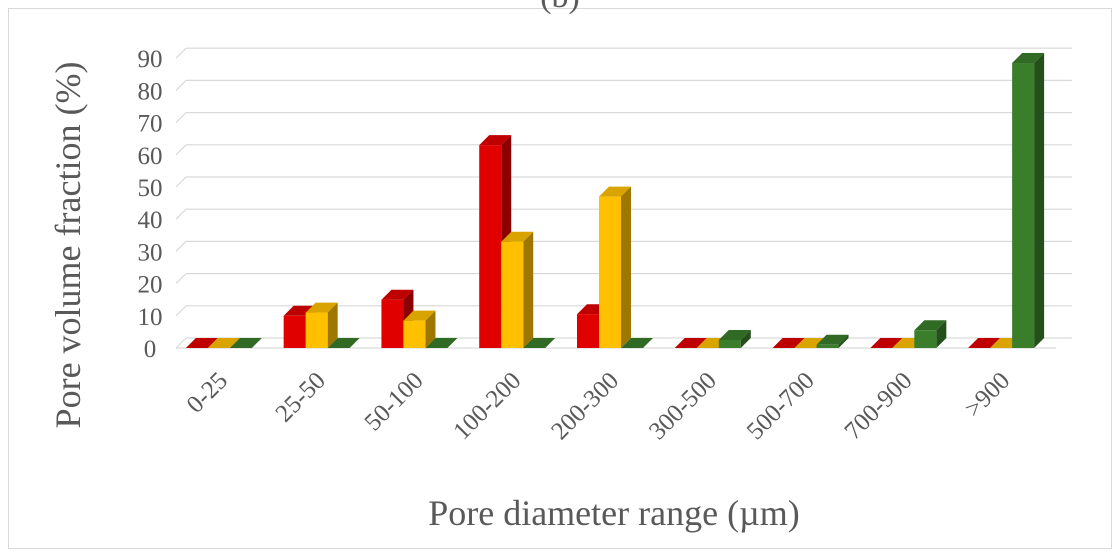 This screenshot has width=1120, height=557. I want to click on y-tick-label: 30, so click(150, 252).